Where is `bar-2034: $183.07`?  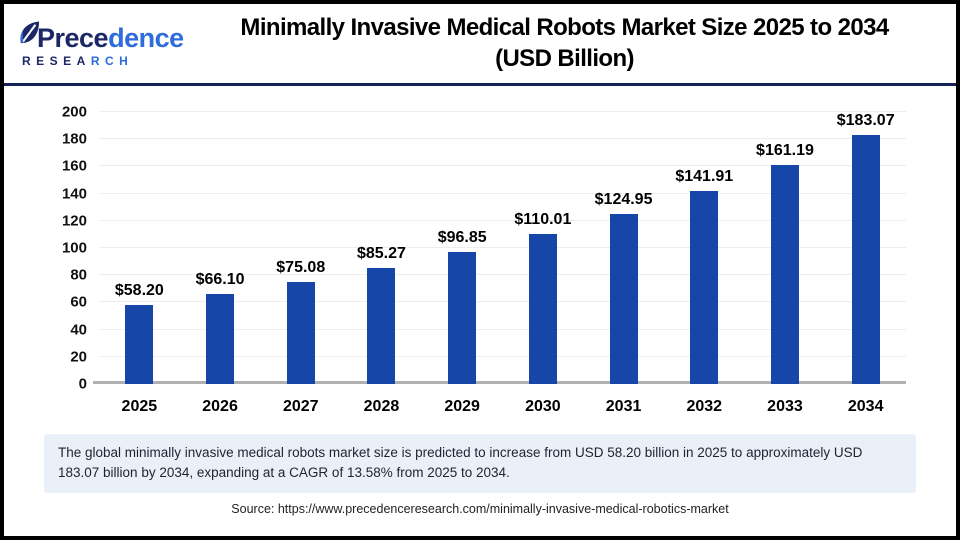
bar-2034: $183.07 is located at coordinates (866, 248).